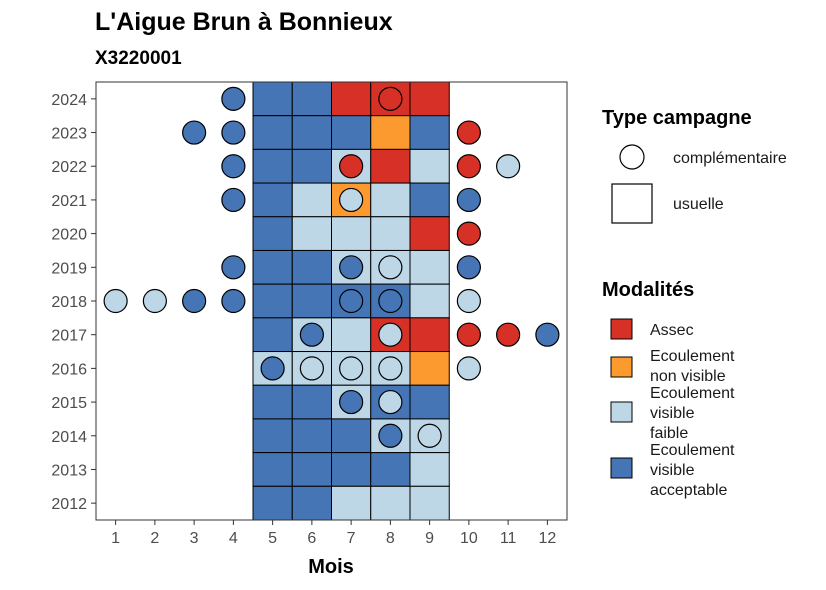  I want to click on legend-swatch-faible, so click(621, 412).